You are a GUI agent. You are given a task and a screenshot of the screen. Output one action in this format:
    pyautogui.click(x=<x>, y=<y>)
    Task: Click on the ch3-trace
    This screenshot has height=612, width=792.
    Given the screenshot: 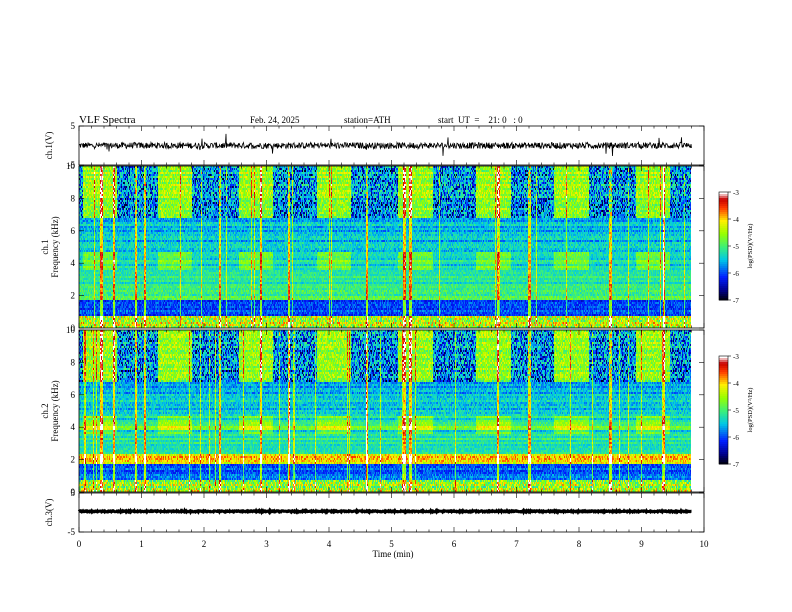 What is the action you would take?
    pyautogui.click(x=384, y=511)
    